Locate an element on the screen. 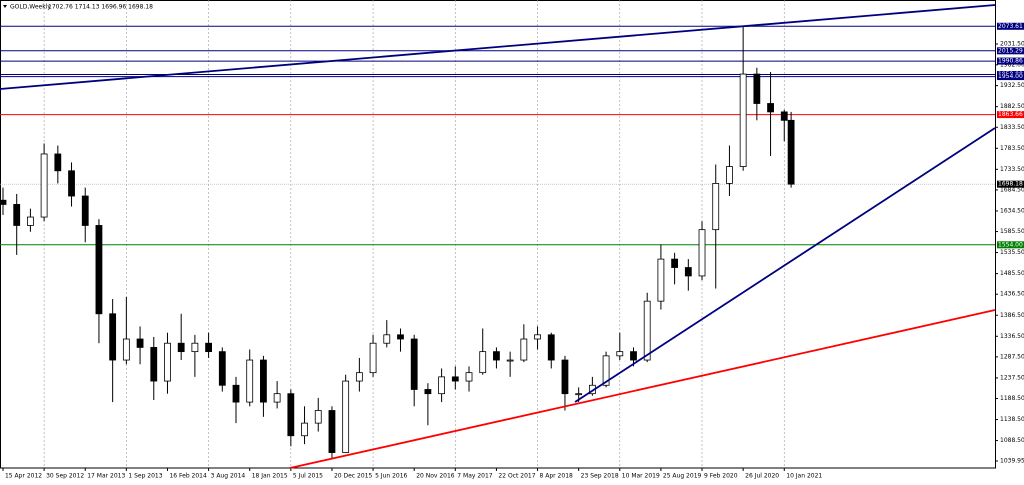 This screenshot has width=1024, height=485. x-tick-label: 16 Feb 2014 is located at coordinates (188, 476).